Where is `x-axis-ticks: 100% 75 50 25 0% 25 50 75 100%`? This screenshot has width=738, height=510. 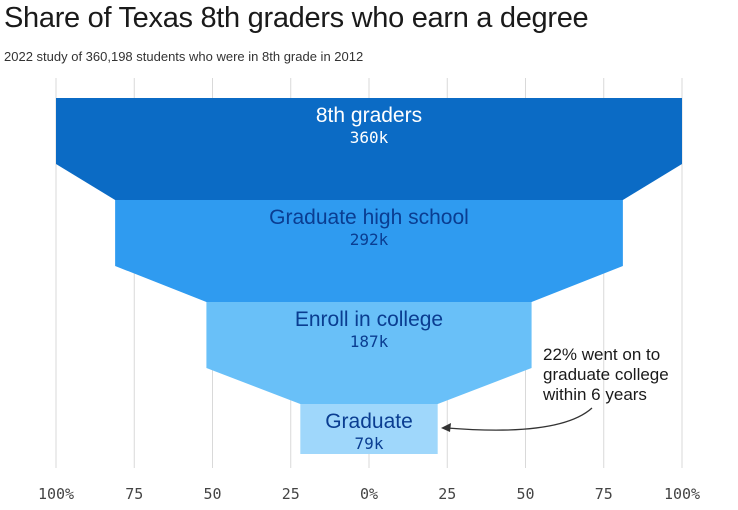
x-axis-ticks: 100% 75 50 25 0% 25 50 75 100% is located at coordinates (369, 494).